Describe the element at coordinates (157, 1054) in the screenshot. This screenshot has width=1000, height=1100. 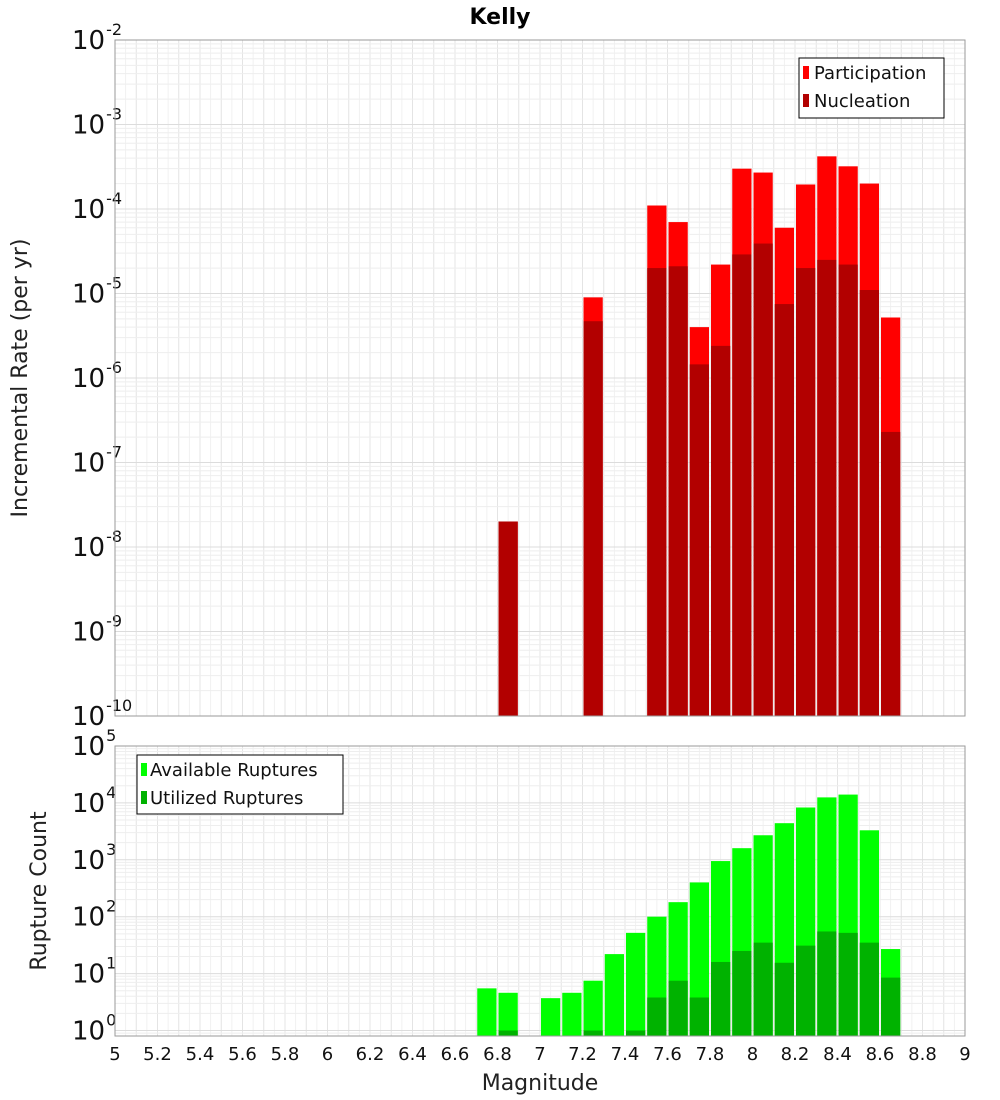
I see `x-tick-label: 5.2` at that location.